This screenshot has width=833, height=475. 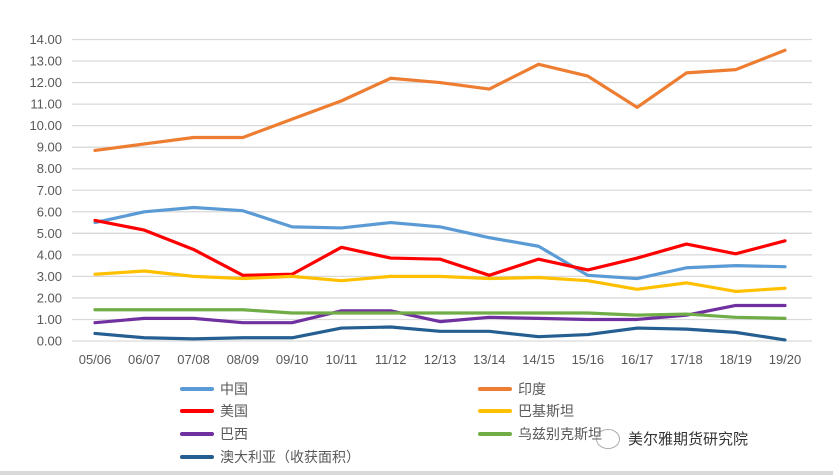 What do you see at coordinates (391, 359) in the screenshot?
I see `x-tick-label: 11/12` at bounding box center [391, 359].